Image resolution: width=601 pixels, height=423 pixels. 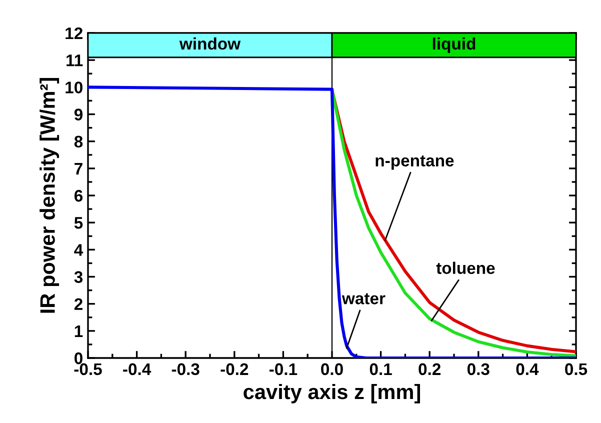 What do you see at coordinates (478, 369) in the screenshot?
I see `x-tick-label: 0.3` at bounding box center [478, 369].